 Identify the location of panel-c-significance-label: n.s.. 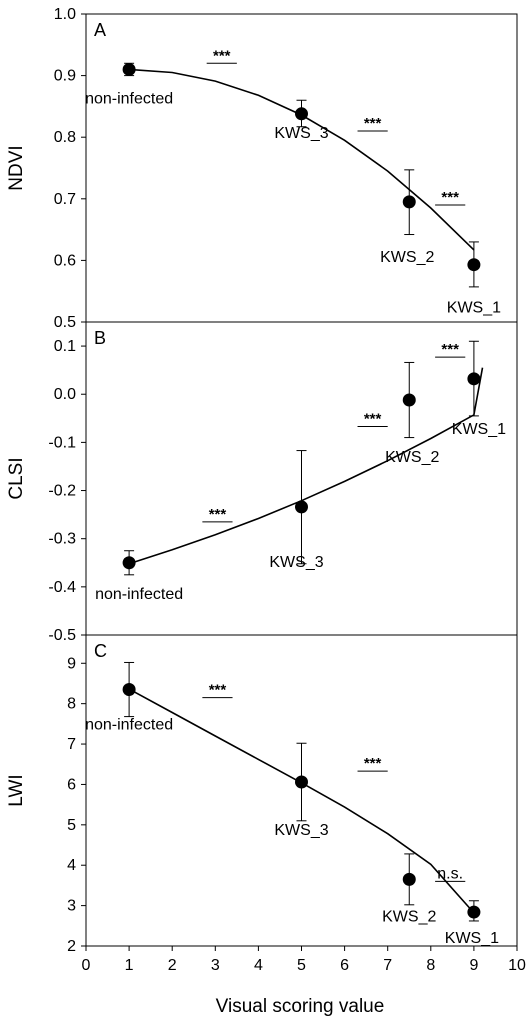
(450, 873).